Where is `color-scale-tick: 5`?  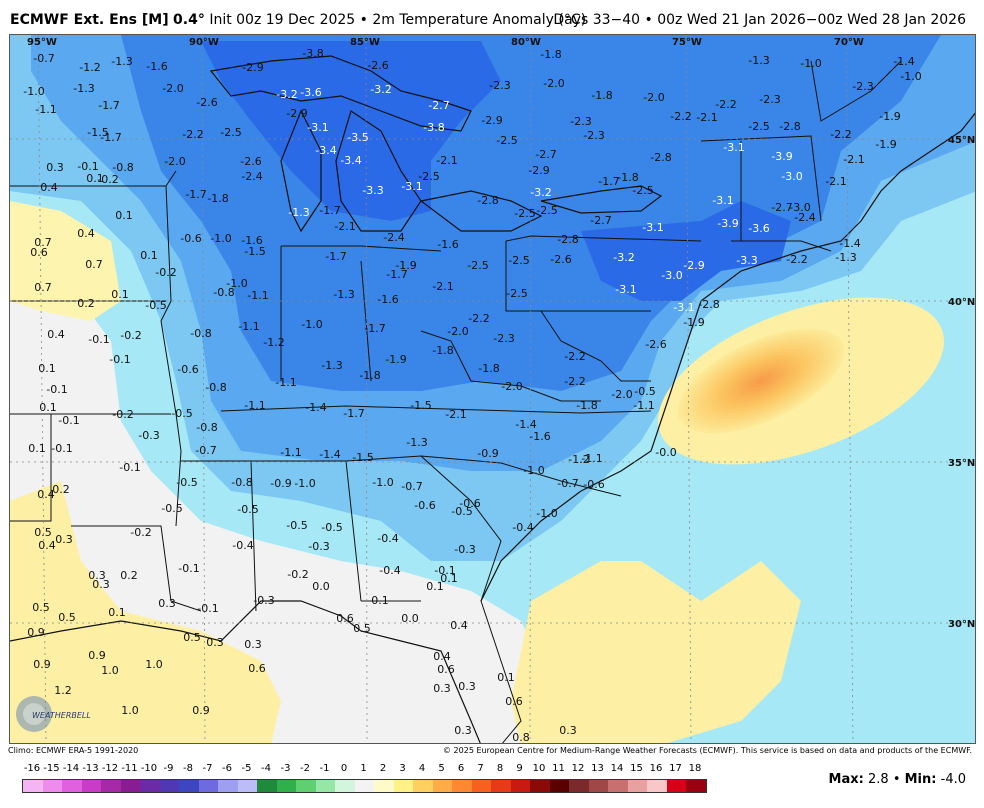
color-scale-tick: 5 is located at coordinates (441, 768).